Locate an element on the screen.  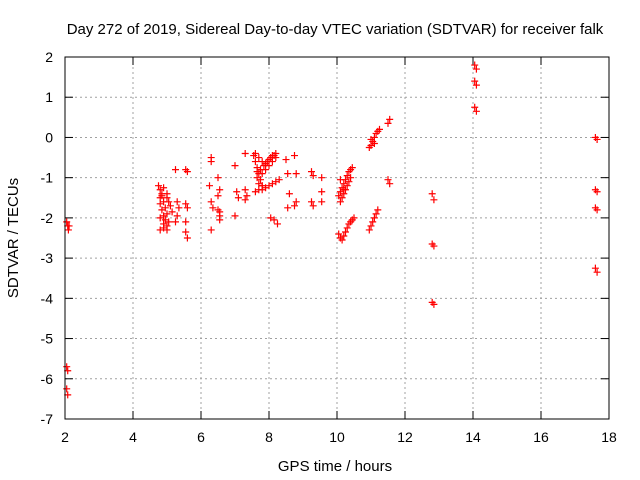
x-tick-label: 18 is located at coordinates (609, 437).